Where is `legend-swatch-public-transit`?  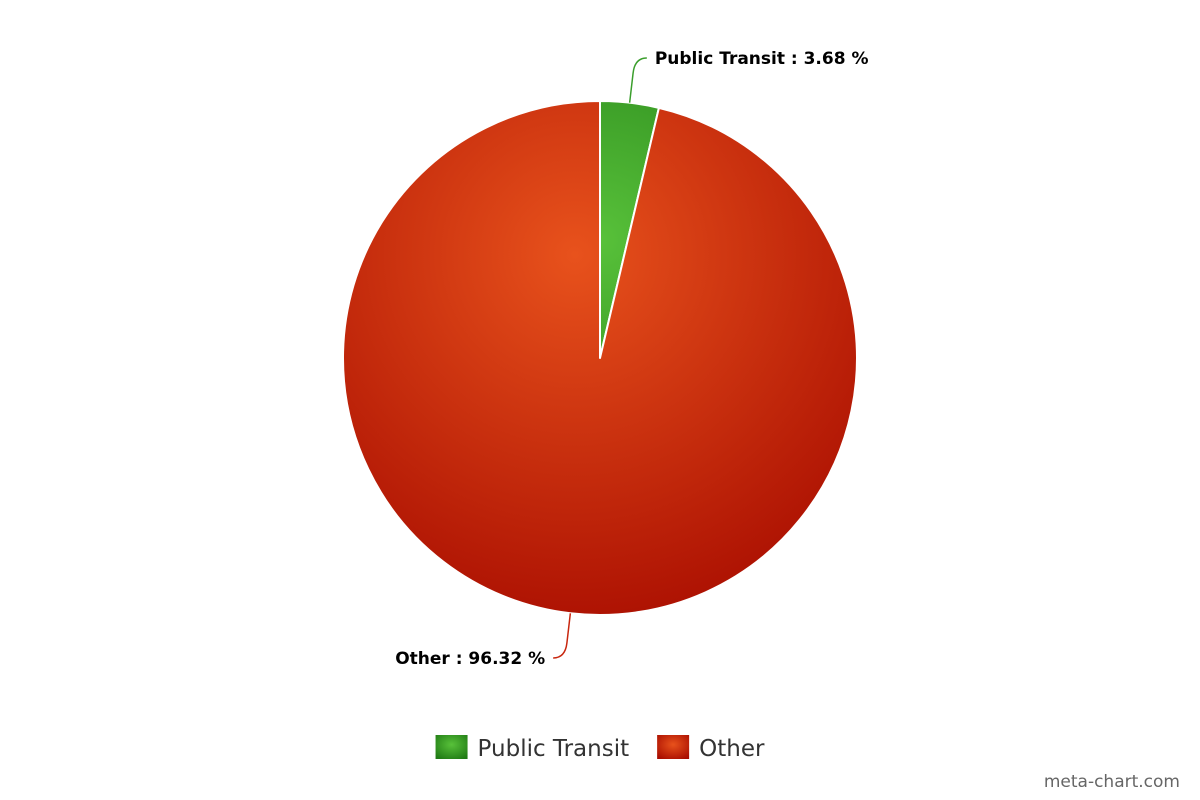
legend-swatch-public-transit is located at coordinates (451, 747).